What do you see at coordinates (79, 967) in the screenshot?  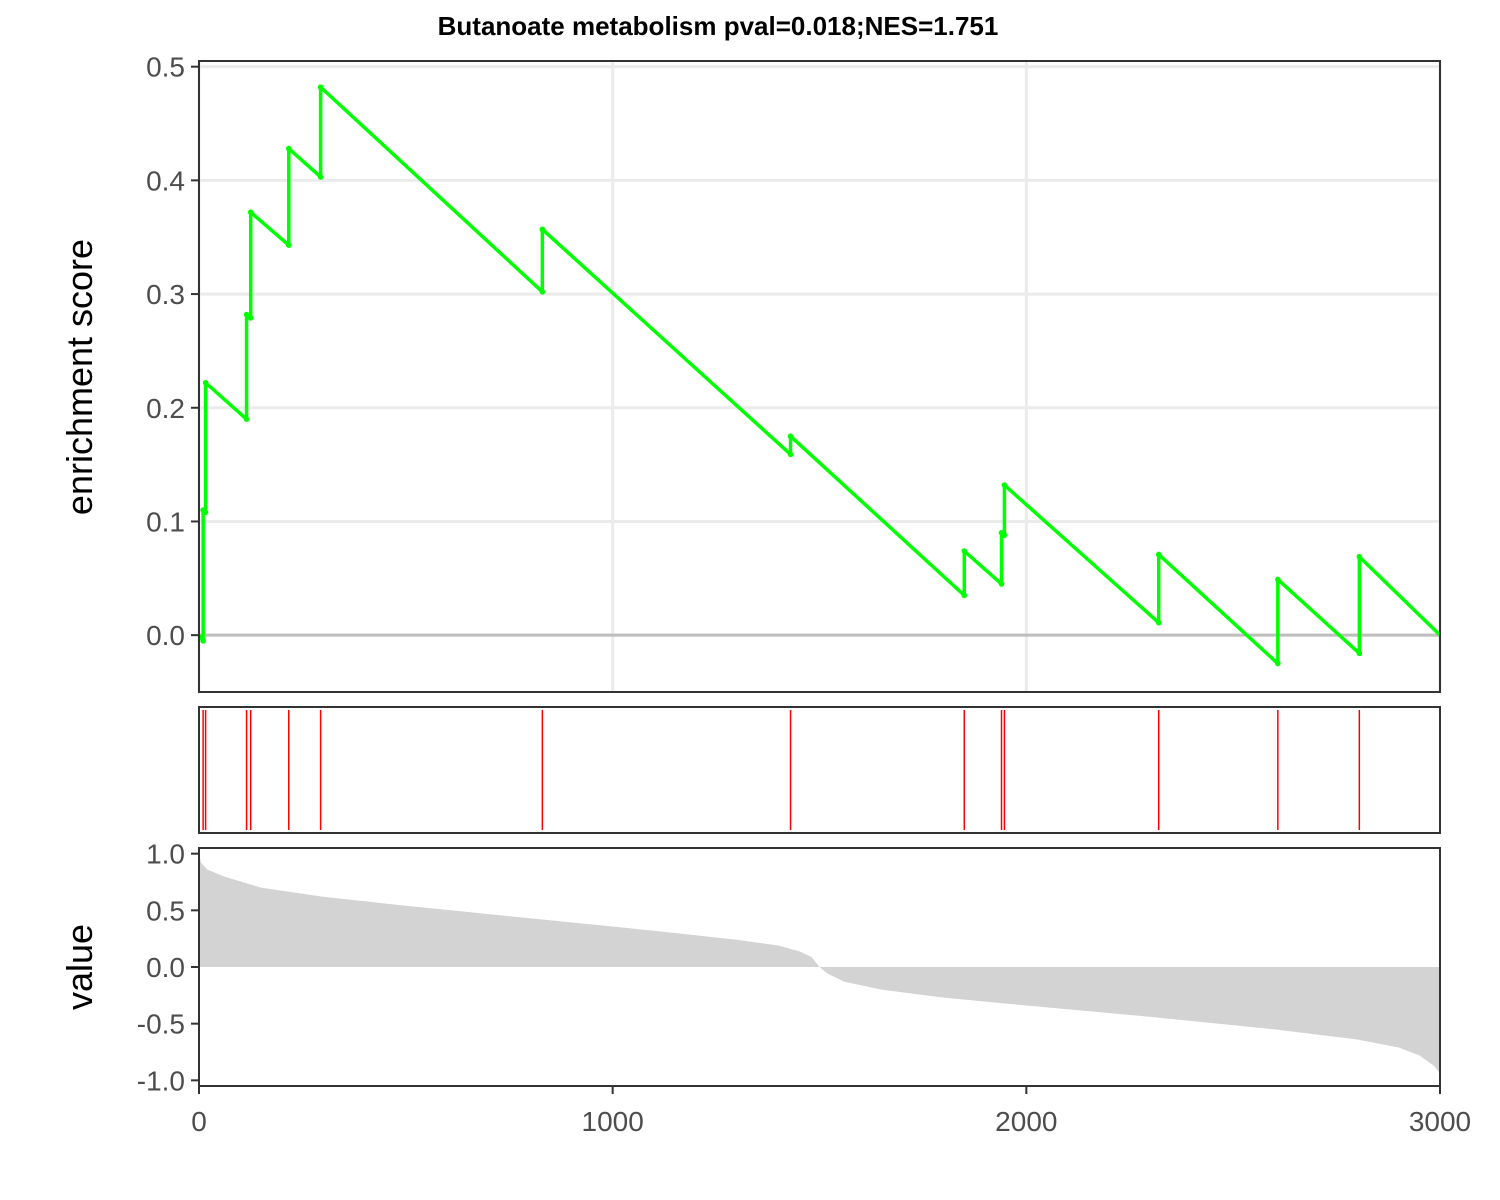 I see `ranked-y-axis-title: value` at bounding box center [79, 967].